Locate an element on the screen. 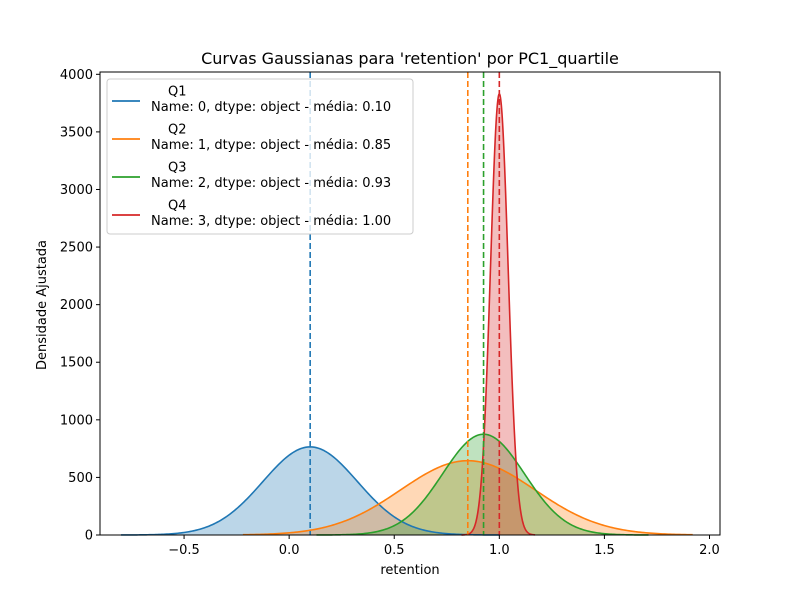 The height and width of the screenshot is (600, 800). x-axis: −0.5 0.0 0.5 1.0 1.5 2.0 is located at coordinates (444, 546).